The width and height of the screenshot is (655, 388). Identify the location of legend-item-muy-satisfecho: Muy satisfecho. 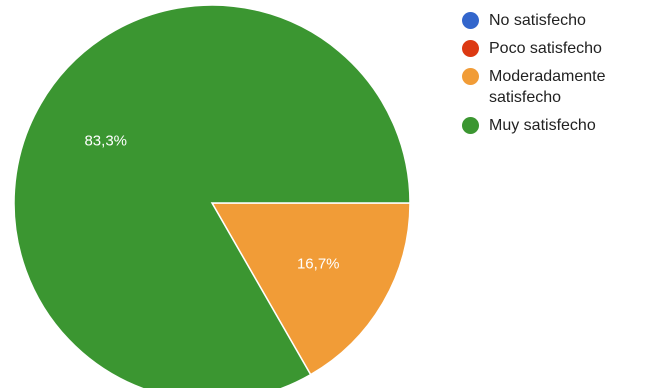
(557, 125).